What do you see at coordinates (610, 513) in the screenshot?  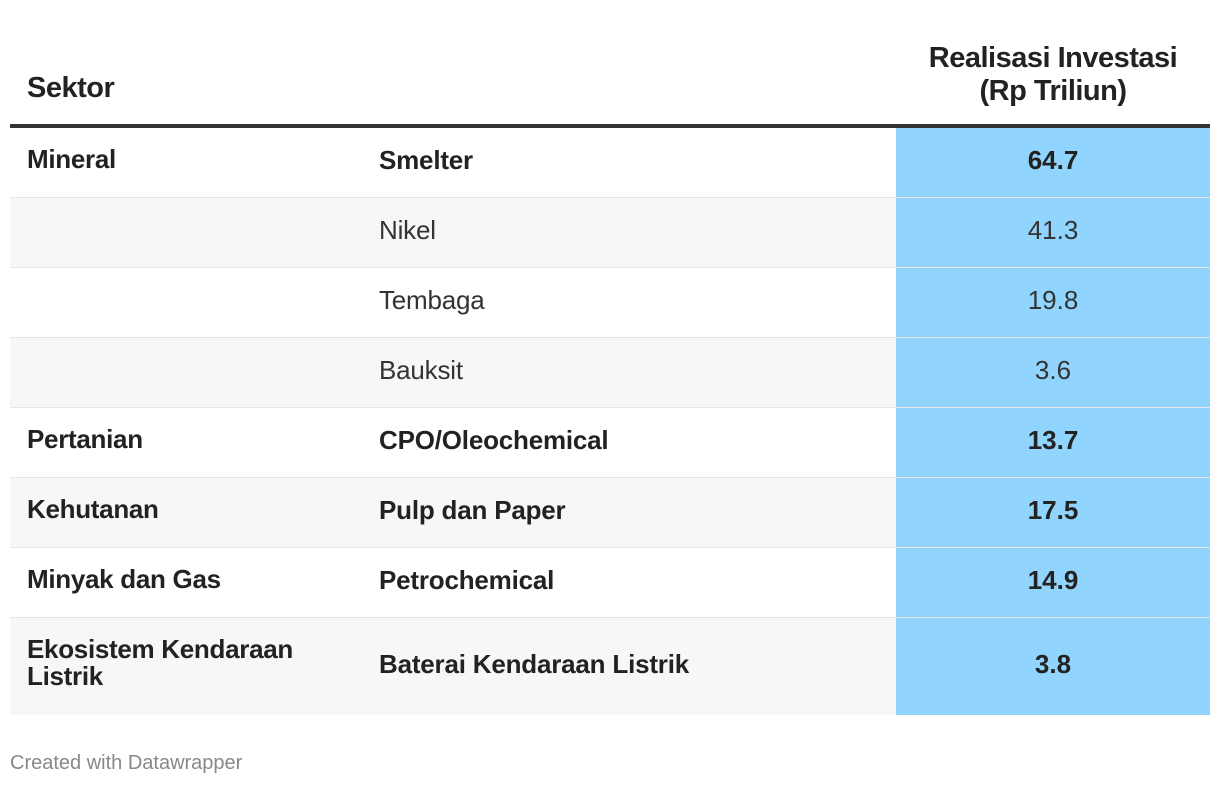 I see `table-row: Kehutanan Pulp dan Paper 17.5` at bounding box center [610, 513].